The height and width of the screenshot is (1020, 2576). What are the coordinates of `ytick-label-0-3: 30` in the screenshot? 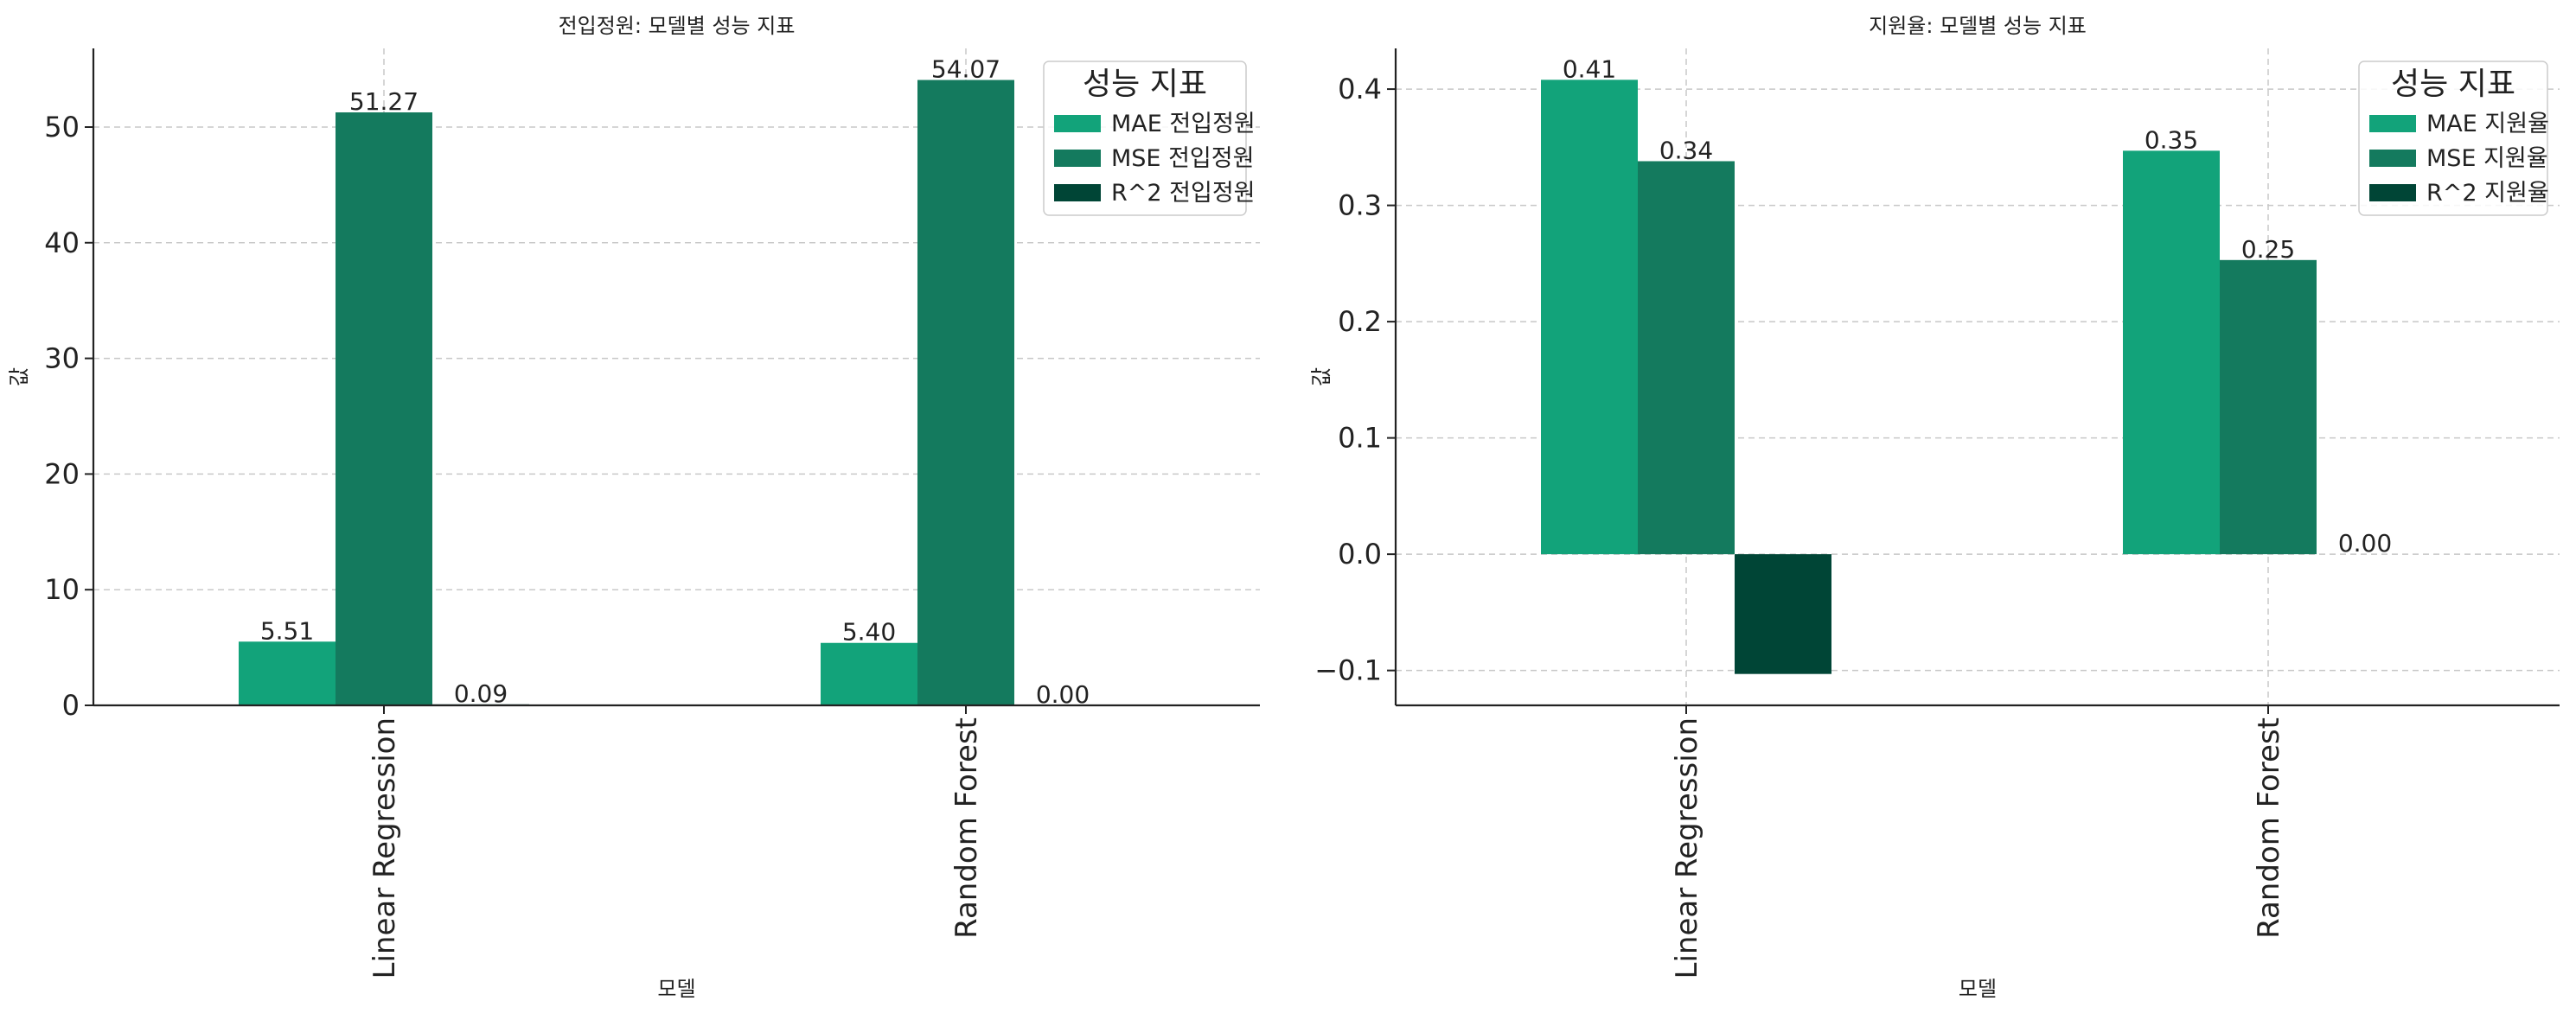 It's located at (62, 358).